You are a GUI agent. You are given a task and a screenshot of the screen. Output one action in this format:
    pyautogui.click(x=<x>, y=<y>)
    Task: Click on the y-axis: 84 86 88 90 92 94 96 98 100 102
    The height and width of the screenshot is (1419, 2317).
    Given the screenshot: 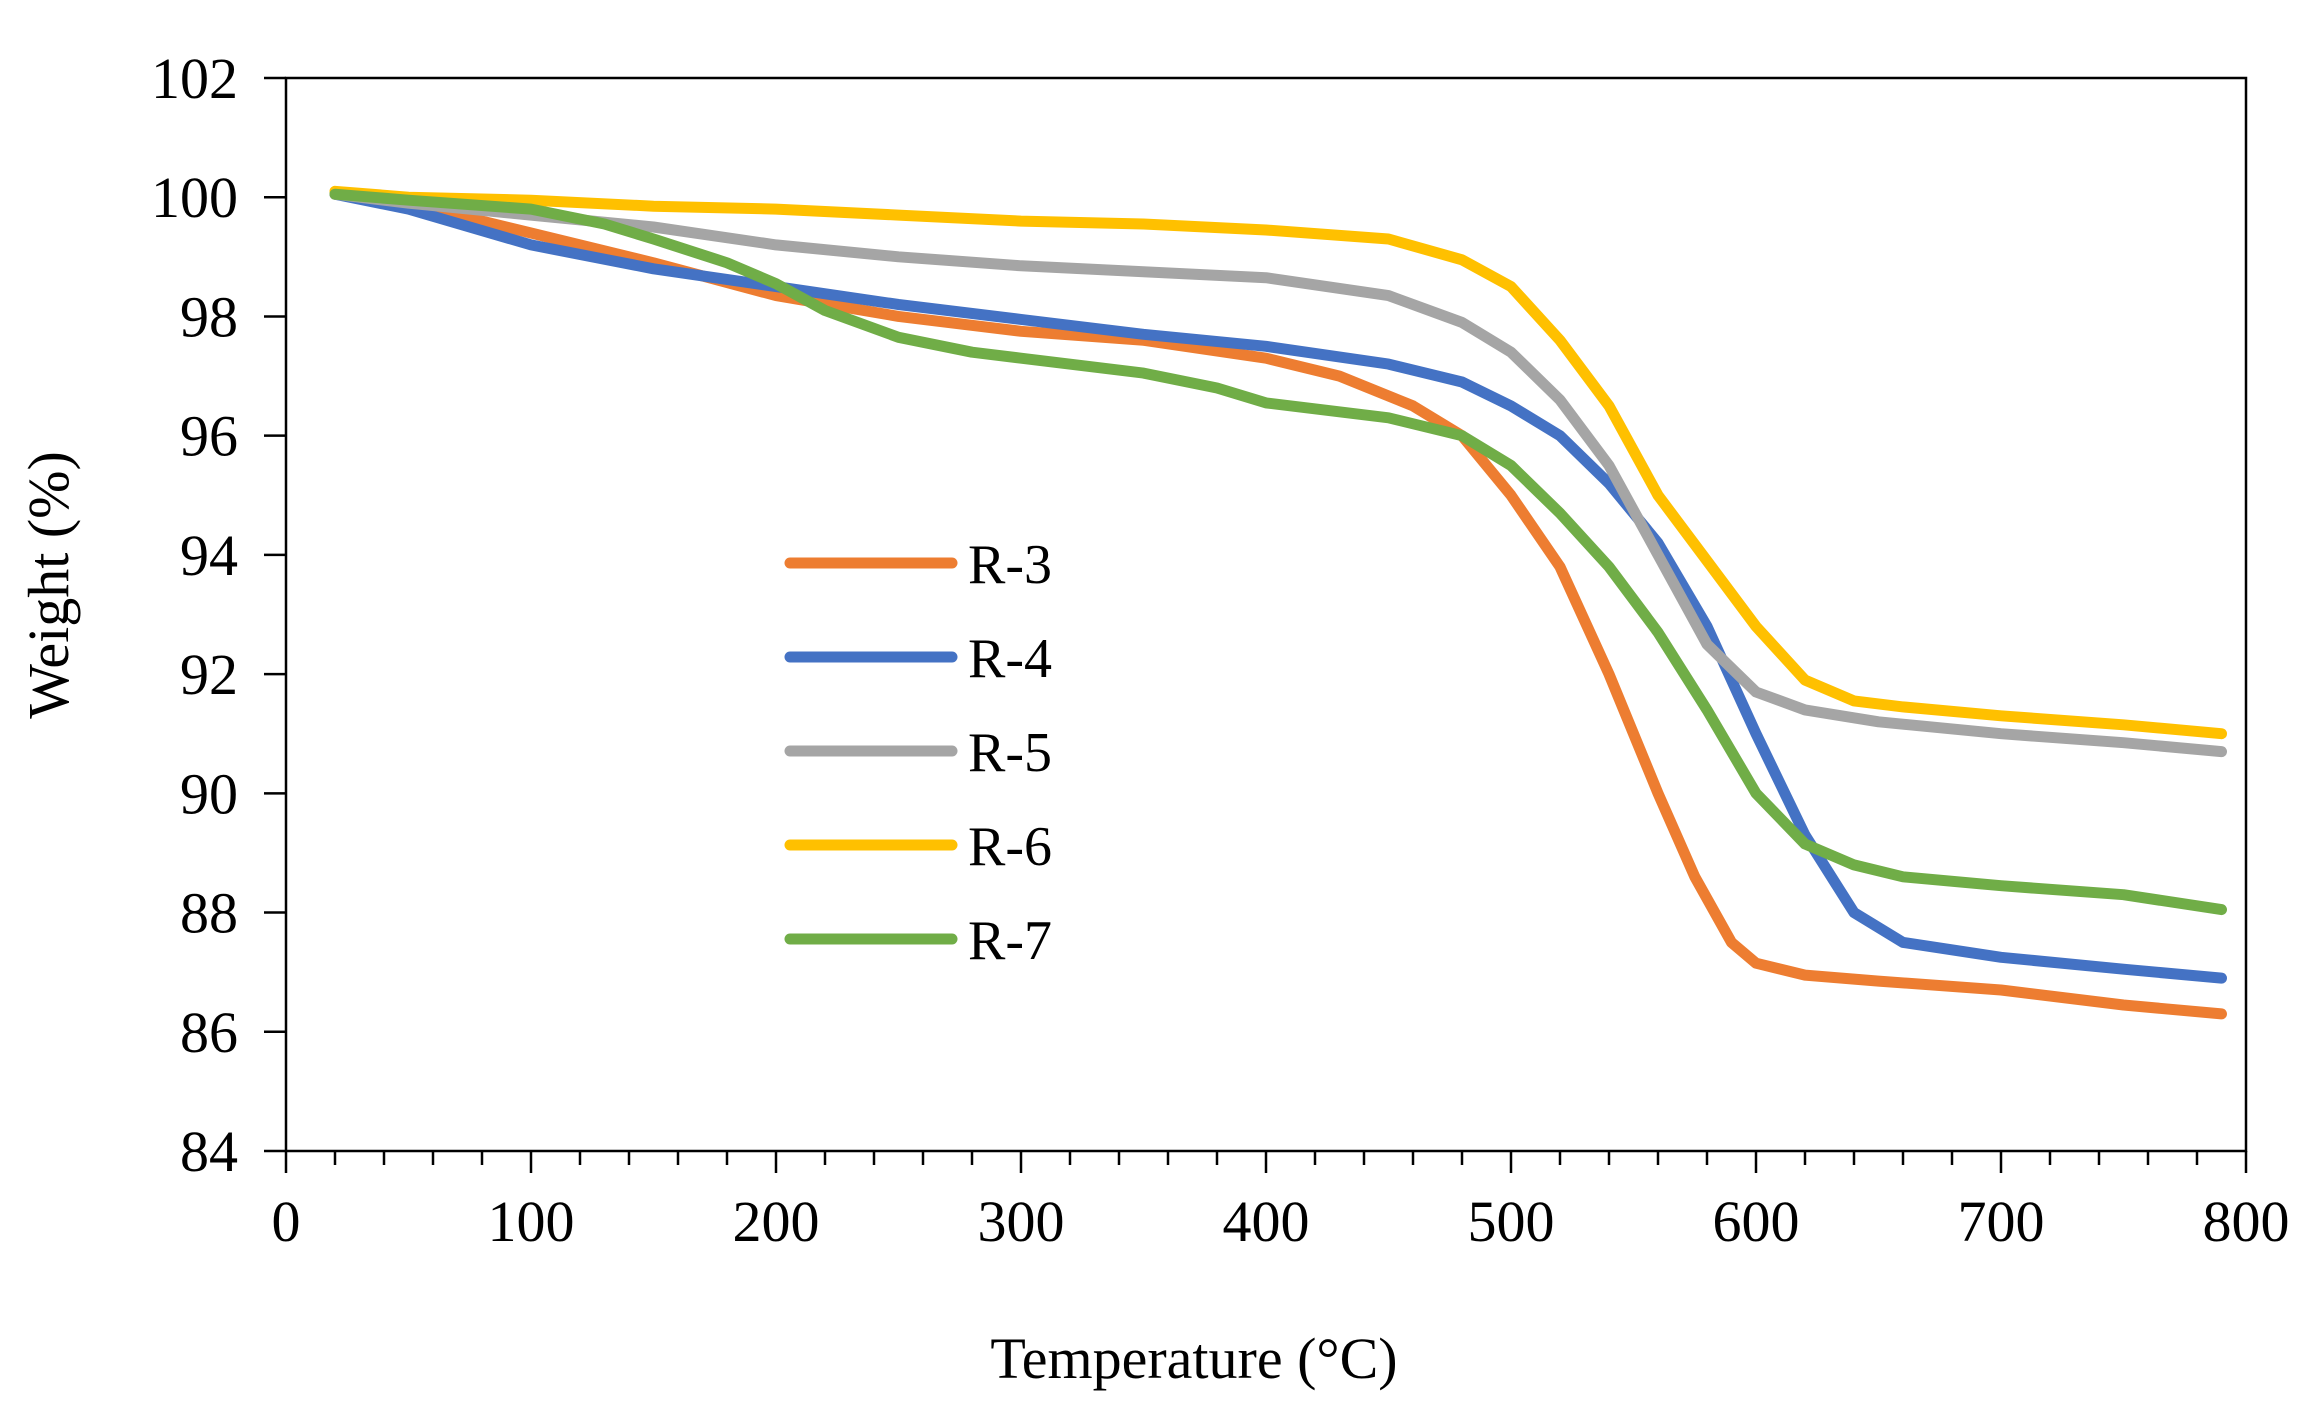 What is the action you would take?
    pyautogui.click(x=218, y=615)
    